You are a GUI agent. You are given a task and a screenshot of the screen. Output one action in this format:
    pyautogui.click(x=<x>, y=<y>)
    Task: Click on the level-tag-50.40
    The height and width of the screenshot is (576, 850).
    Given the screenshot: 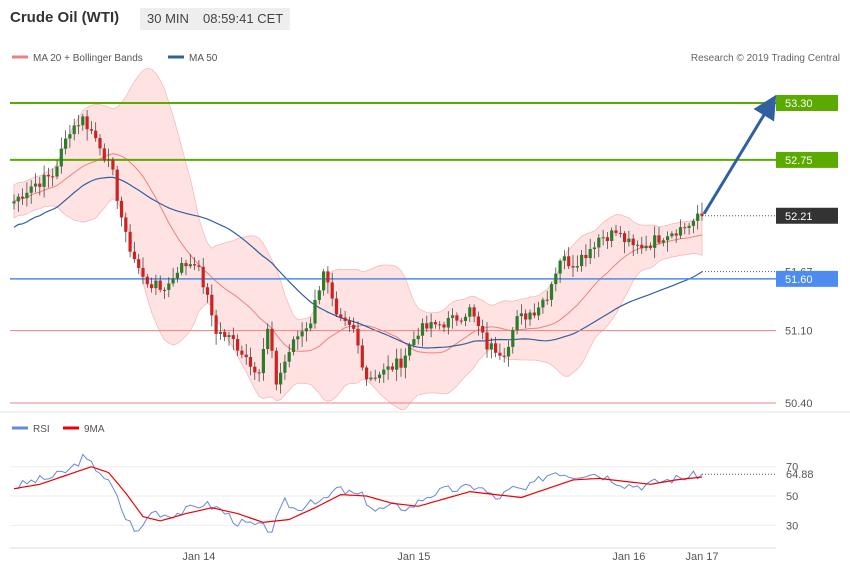 What is the action you would take?
    pyautogui.click(x=807, y=403)
    